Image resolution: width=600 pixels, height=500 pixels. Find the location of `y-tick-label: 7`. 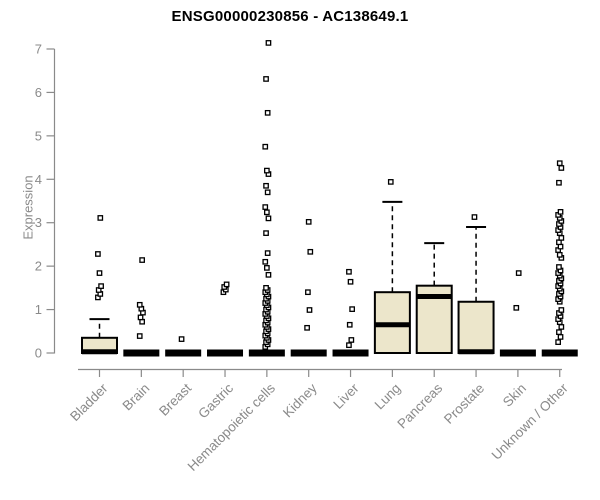

y-tick-label: 7 is located at coordinates (38, 48).